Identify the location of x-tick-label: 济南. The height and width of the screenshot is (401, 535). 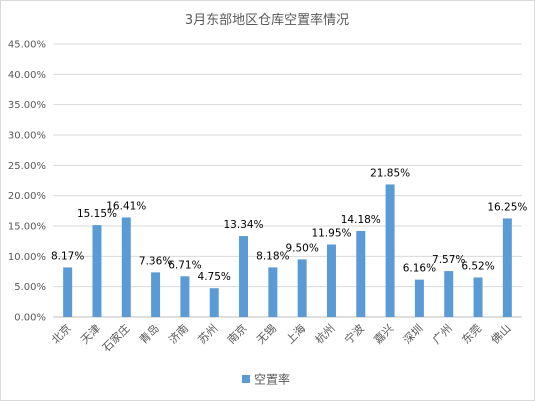
(178, 333).